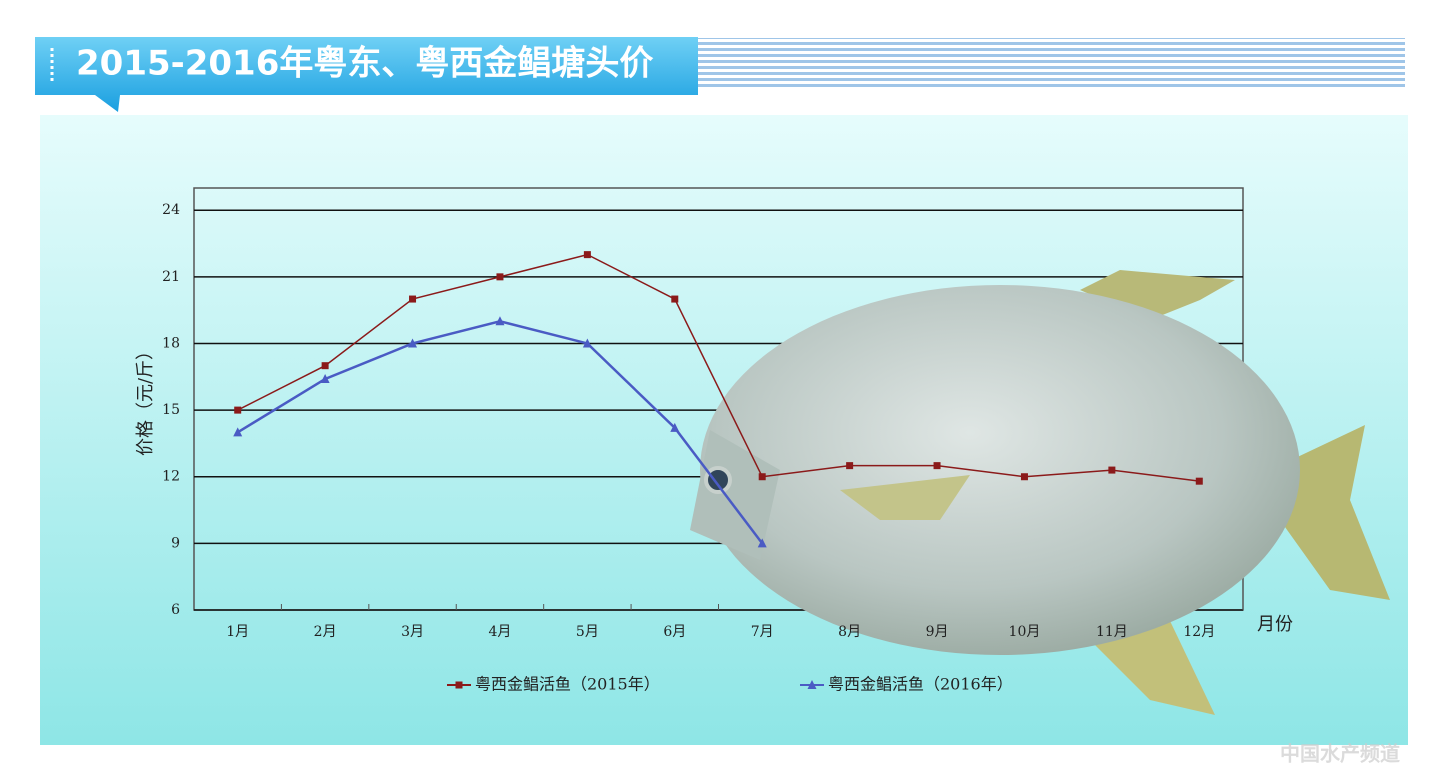 The width and height of the screenshot is (1441, 784). Describe the element at coordinates (567, 684) in the screenshot. I see `legend-label: 粤西金鲳活鱼（2015年）` at that location.